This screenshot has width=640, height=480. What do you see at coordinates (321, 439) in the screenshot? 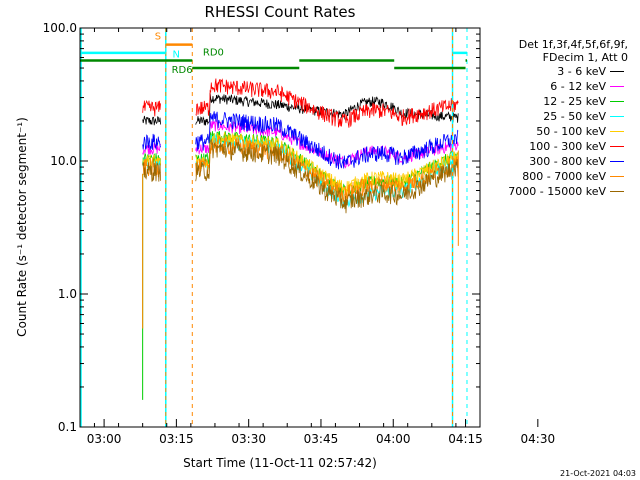
I see `x-tick-label: 03:45` at bounding box center [321, 439].